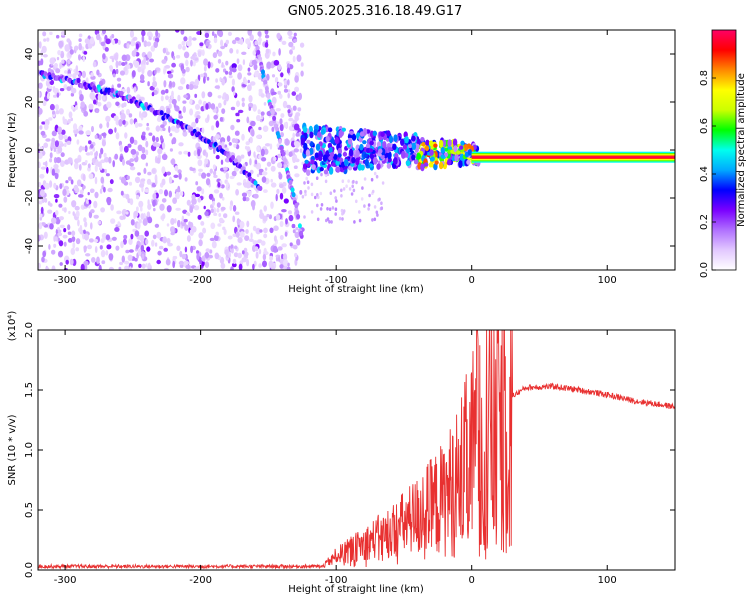 This screenshot has height=600, width=750. I want to click on colorbar-tick-label: 0.4, so click(704, 174).